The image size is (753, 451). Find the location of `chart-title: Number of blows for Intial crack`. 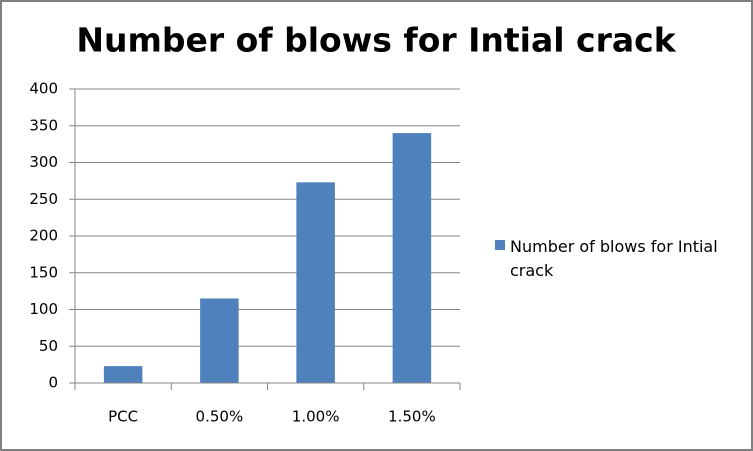

chart-title: Number of blows for Intial crack is located at coordinates (376, 40).